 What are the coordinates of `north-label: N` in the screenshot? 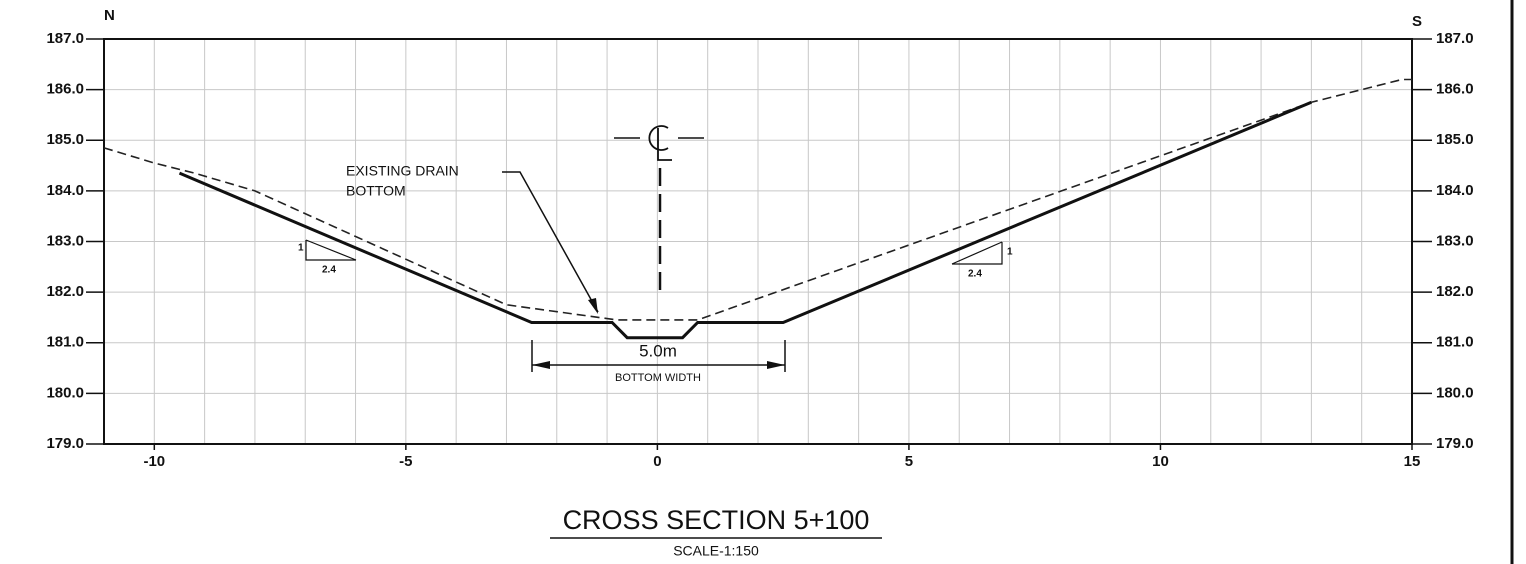 It's located at (109, 15).